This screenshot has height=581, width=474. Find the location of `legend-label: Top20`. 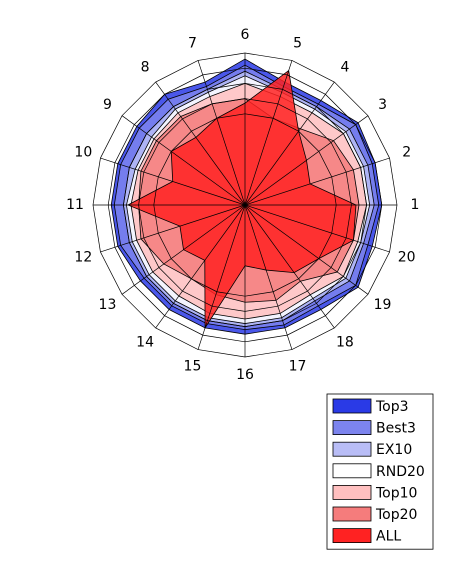

legend-label: Top20 is located at coordinates (396, 515).